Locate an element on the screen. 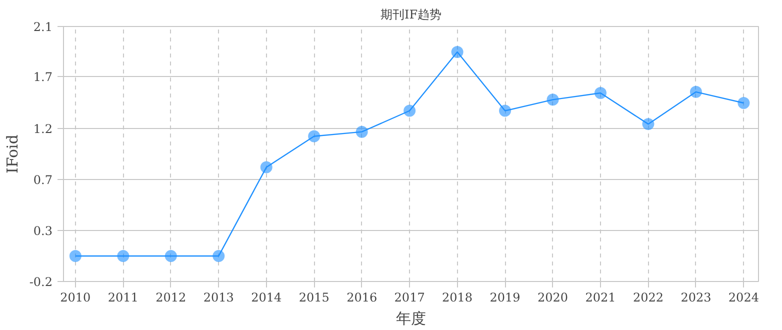 The height and width of the screenshot is (330, 782). x-tick-label: 2021 is located at coordinates (600, 297).